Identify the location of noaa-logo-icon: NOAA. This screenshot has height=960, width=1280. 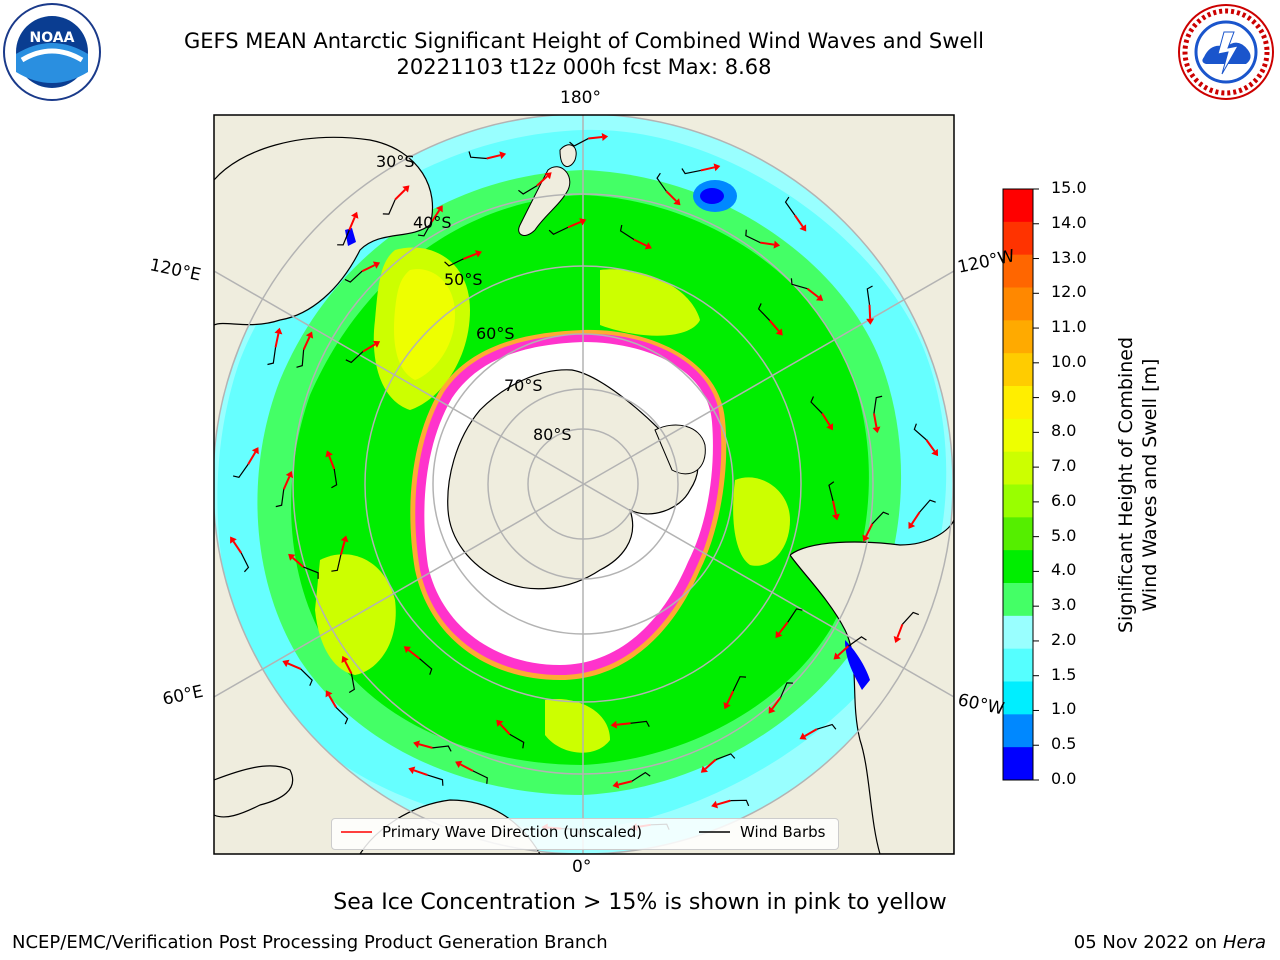
(52, 52).